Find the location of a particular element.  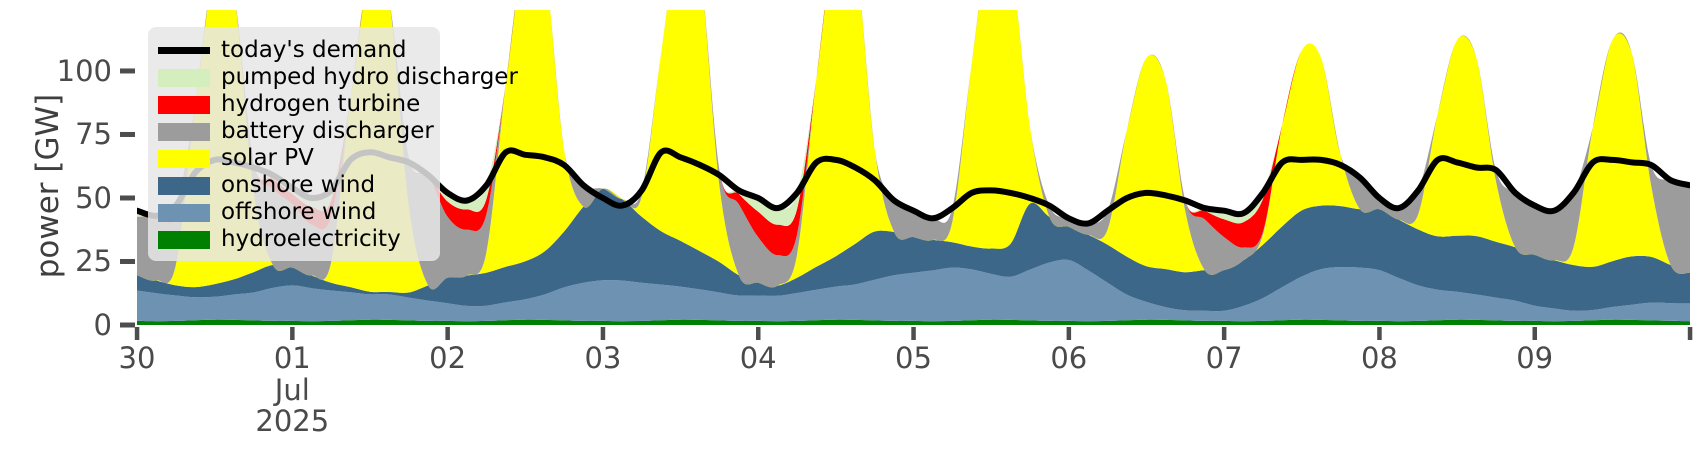

legend-item-pumped-hydro-discharger: pumped hydro discharger is located at coordinates (333, 77).